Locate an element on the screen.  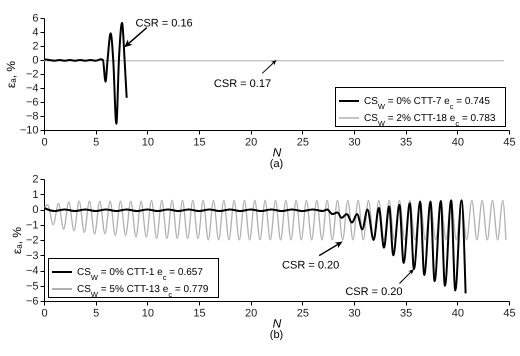
annotation: CSR = 0.16 is located at coordinates (164, 23).